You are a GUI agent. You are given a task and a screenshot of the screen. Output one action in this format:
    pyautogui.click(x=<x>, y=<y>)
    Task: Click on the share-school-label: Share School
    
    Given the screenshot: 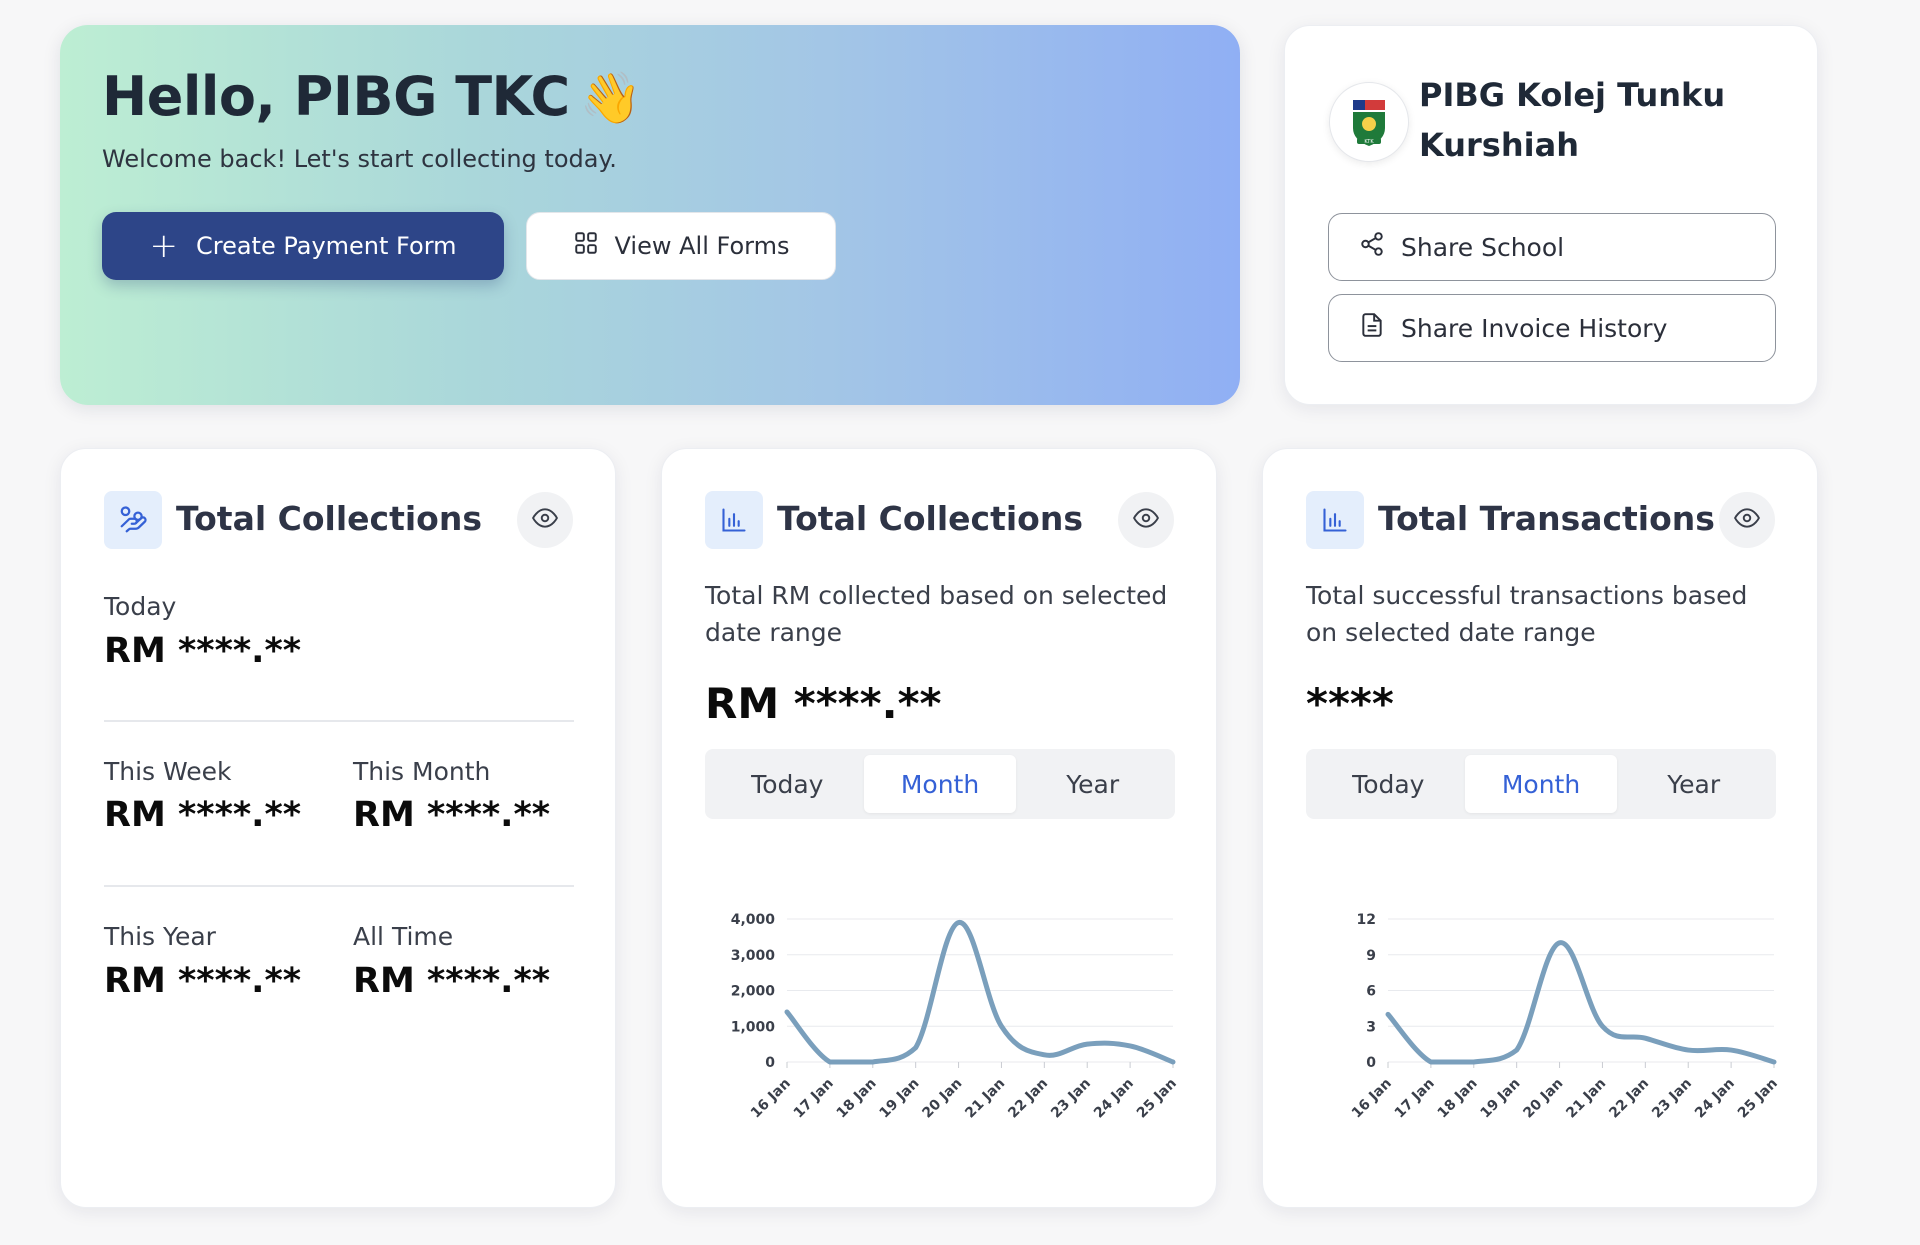 What is the action you would take?
    pyautogui.click(x=1483, y=247)
    